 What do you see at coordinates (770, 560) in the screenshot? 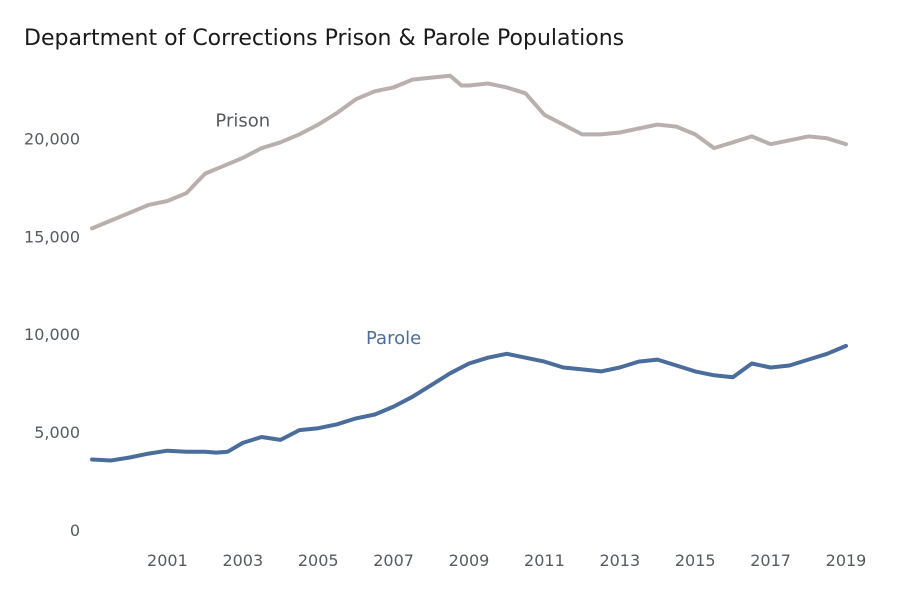
I see `x-tick-label: 2017` at bounding box center [770, 560].